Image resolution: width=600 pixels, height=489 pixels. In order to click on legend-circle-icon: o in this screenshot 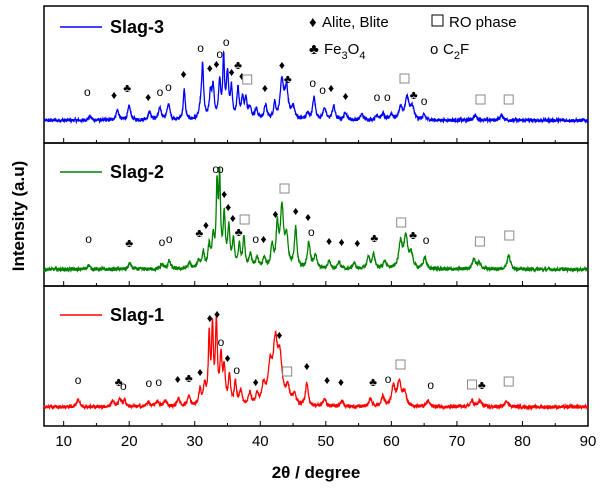, I will do `click(434, 49)`.